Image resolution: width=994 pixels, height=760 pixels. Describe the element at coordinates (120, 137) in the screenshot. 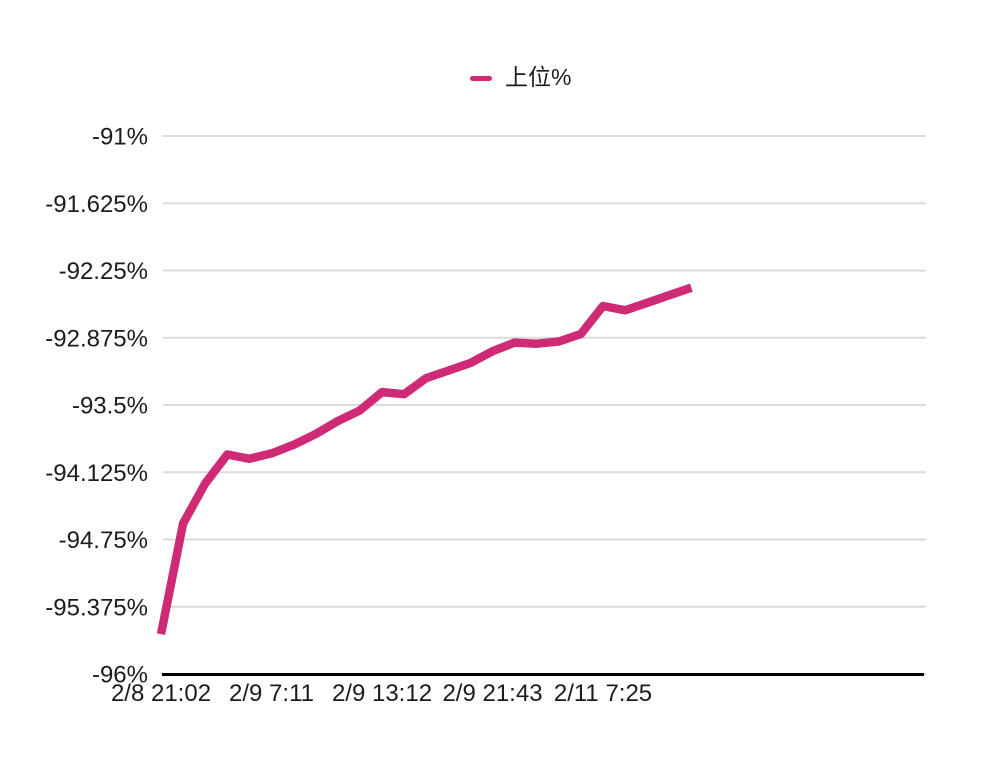

I see `y-axis-tick-label: -91%` at that location.